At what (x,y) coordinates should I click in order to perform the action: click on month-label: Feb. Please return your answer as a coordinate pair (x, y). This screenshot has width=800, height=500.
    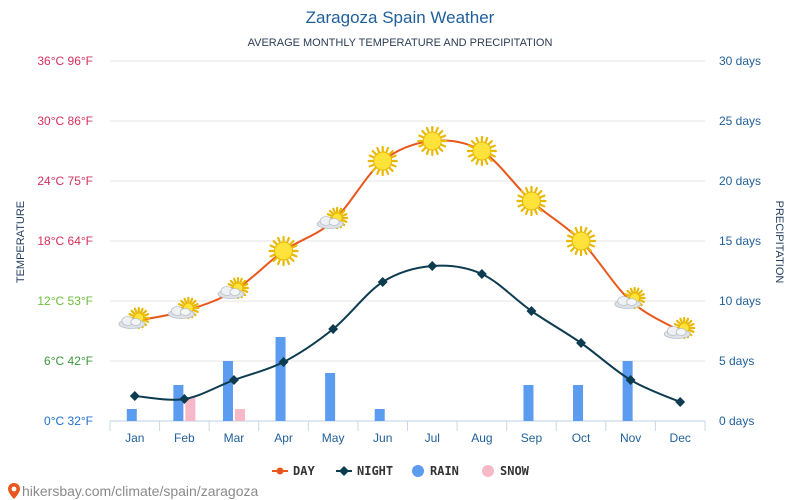
    Looking at the image, I should click on (184, 438).